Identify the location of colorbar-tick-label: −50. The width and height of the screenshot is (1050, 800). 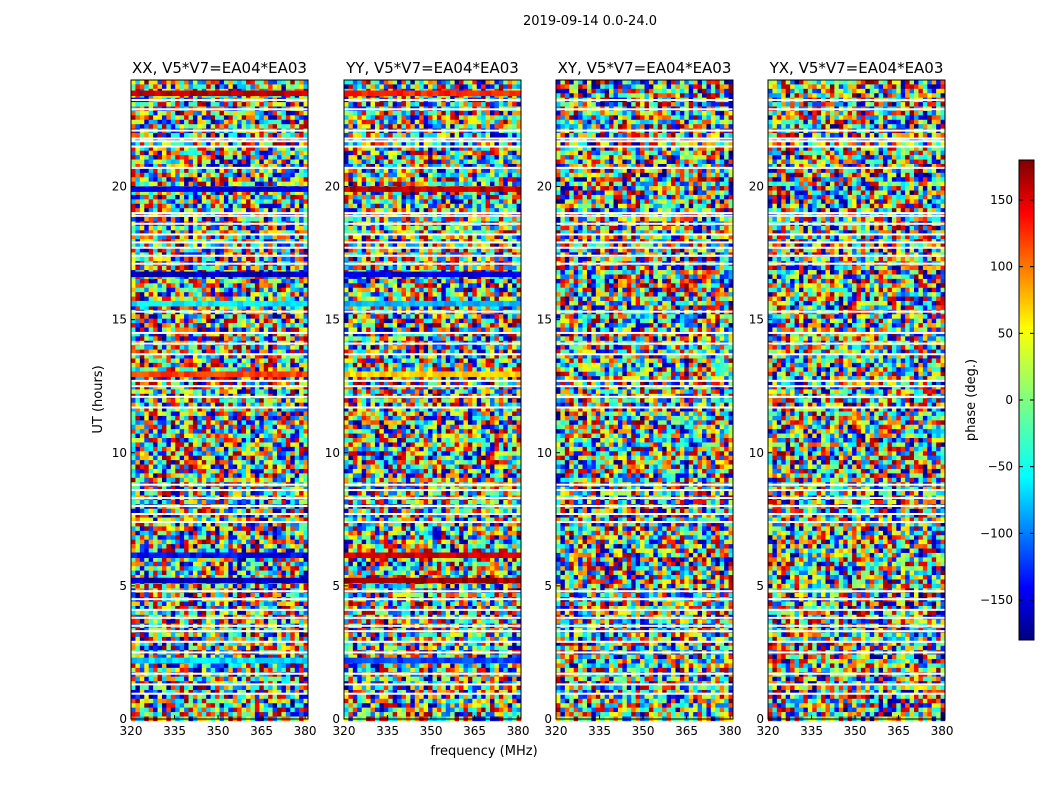
(1000, 467).